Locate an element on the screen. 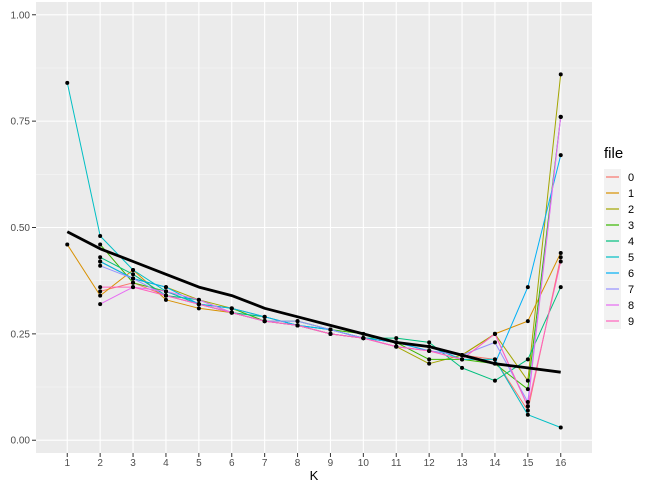  x-tick-label: 12 is located at coordinates (430, 463).